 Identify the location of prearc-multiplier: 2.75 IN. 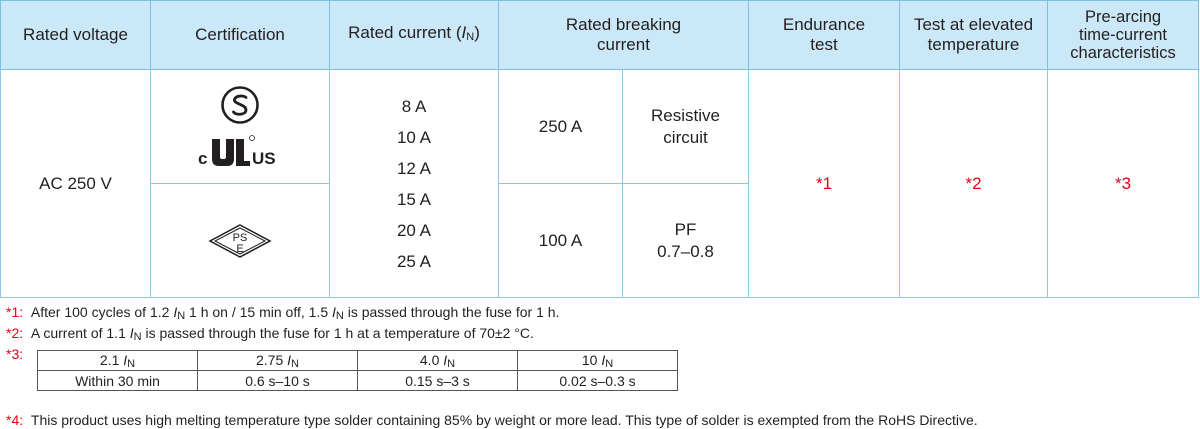
(277, 360).